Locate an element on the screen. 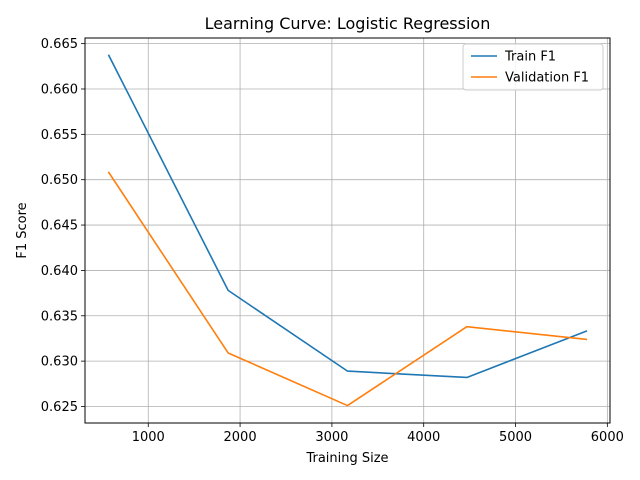 This screenshot has width=640, height=480. legend-box is located at coordinates (533, 67).